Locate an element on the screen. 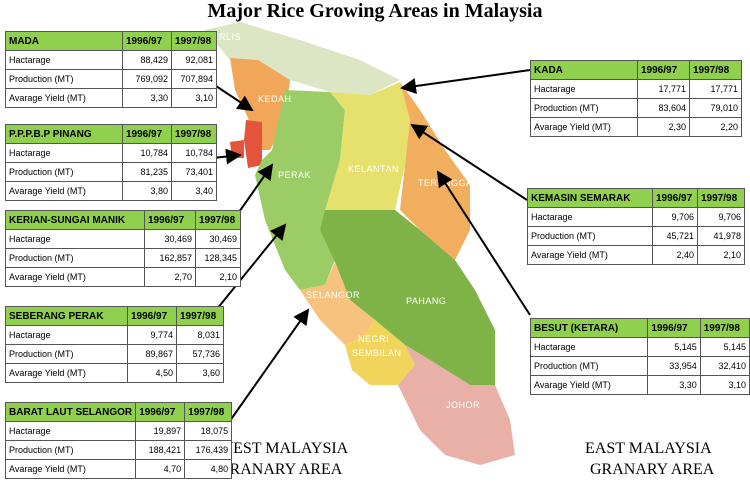 The width and height of the screenshot is (750, 490). cell-value: 162,857 is located at coordinates (170, 258).